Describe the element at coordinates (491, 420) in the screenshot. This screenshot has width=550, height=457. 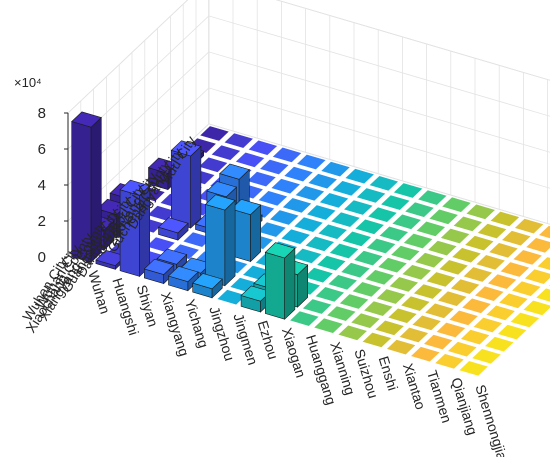
I see `x-tick-label: Shennongjia` at that location.